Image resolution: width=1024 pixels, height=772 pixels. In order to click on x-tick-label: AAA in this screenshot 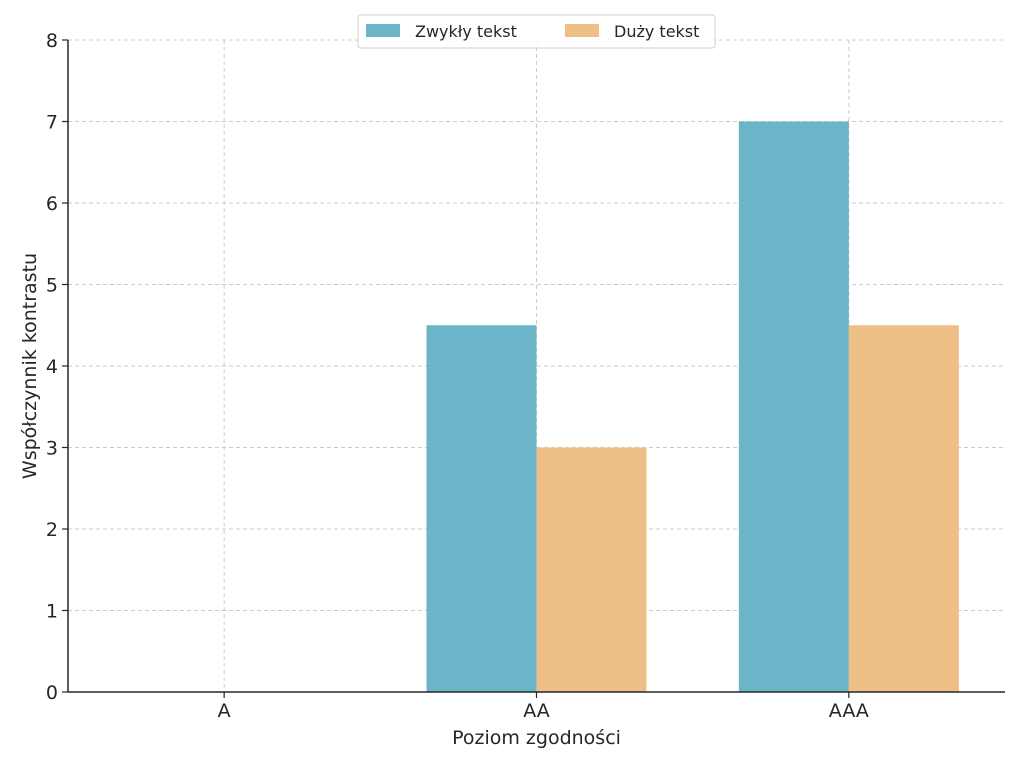, I will do `click(849, 711)`.